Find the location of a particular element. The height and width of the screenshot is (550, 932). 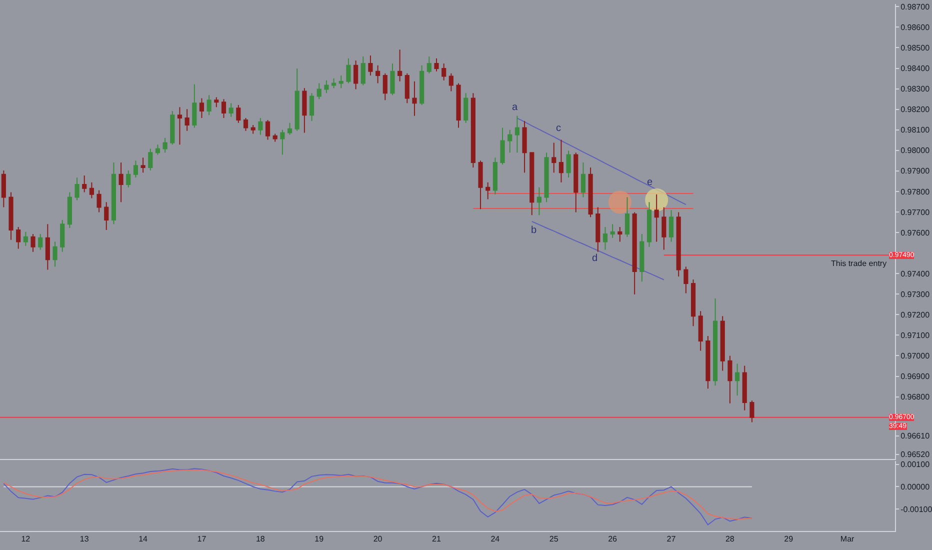

y-tick-label: 0.97100 is located at coordinates (915, 335).